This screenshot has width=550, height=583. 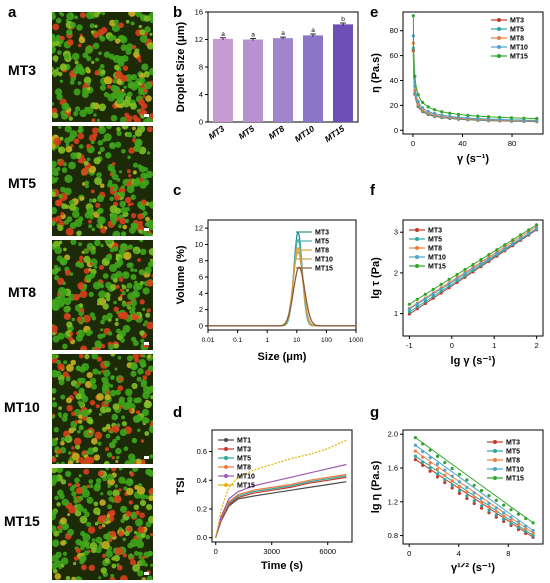 I want to click on x-tick-label: 1, so click(x=267, y=340).